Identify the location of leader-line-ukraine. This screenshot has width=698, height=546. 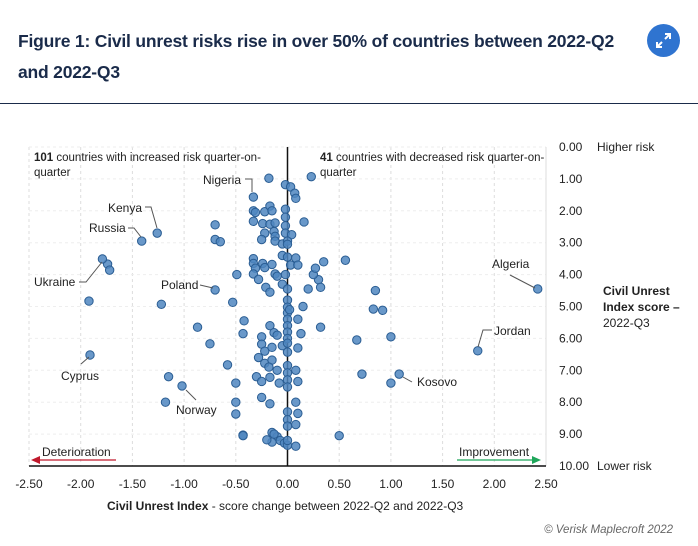
(91, 272).